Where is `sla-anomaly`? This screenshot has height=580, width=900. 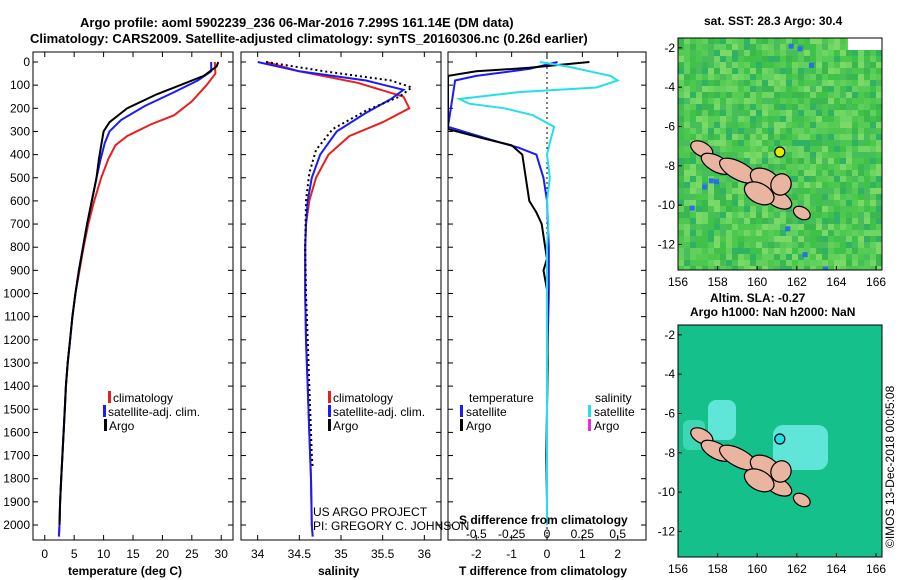
sla-anomaly is located at coordinates (800, 447).